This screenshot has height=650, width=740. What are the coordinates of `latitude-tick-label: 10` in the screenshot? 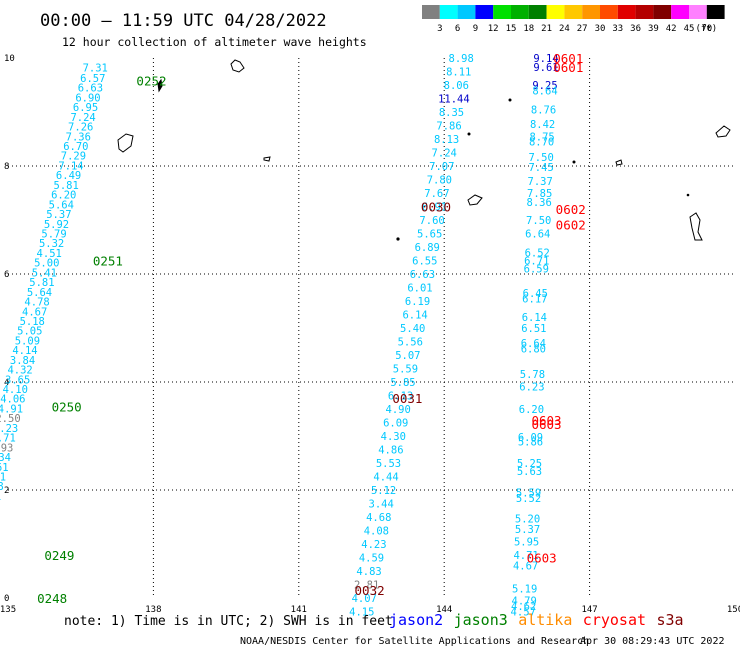 It's located at (9, 59).